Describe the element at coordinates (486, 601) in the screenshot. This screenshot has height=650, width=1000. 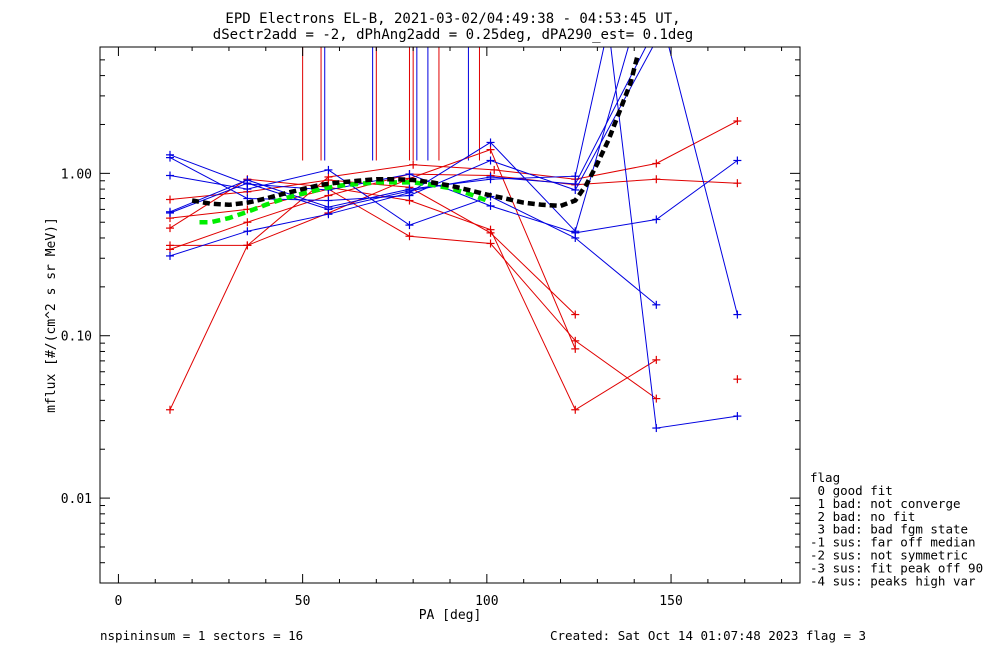
I see `x-tick-label: 100` at that location.